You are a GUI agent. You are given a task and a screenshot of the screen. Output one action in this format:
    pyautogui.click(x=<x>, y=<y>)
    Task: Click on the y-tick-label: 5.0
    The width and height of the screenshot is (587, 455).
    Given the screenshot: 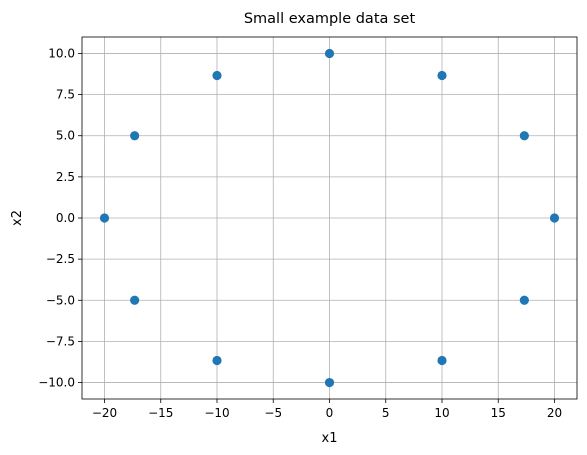 What is the action you would take?
    pyautogui.click(x=65, y=136)
    